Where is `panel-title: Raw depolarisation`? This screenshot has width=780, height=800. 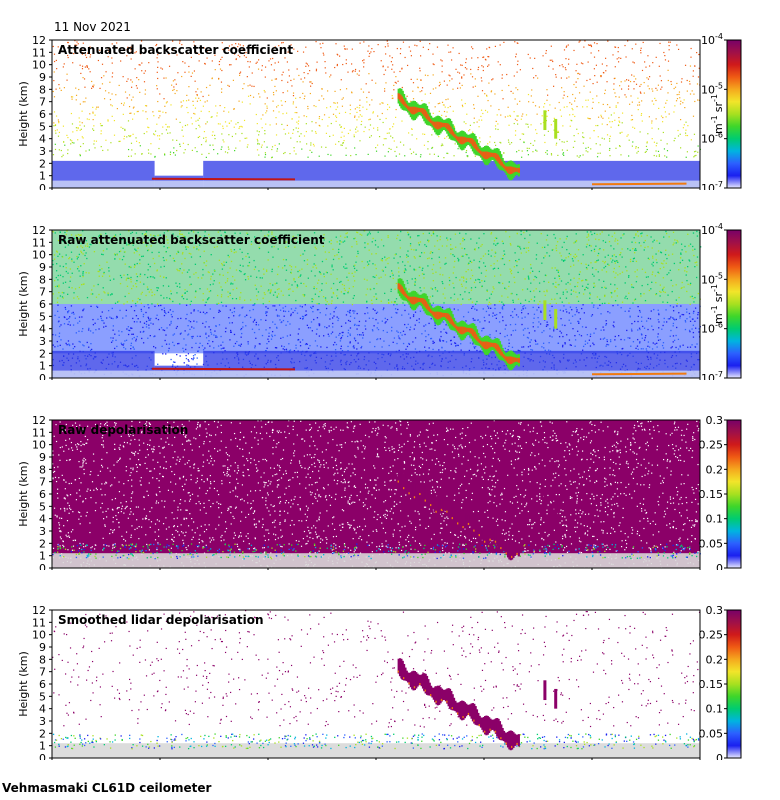 panel-title: Raw depolarisation is located at coordinates (123, 430).